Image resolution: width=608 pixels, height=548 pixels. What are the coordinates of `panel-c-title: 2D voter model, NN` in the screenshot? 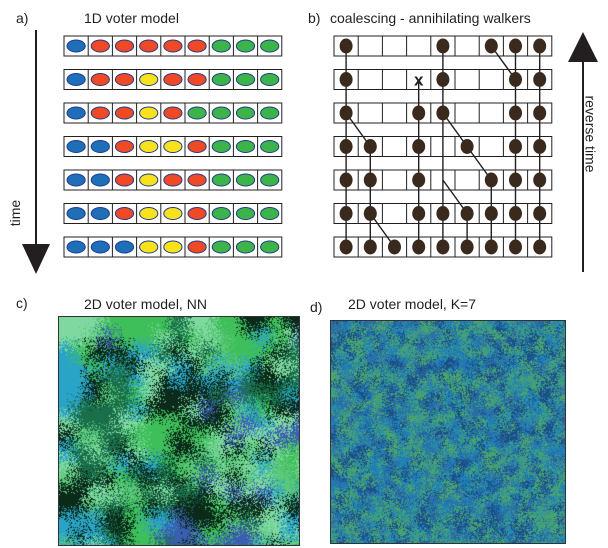 It's located at (145, 304).